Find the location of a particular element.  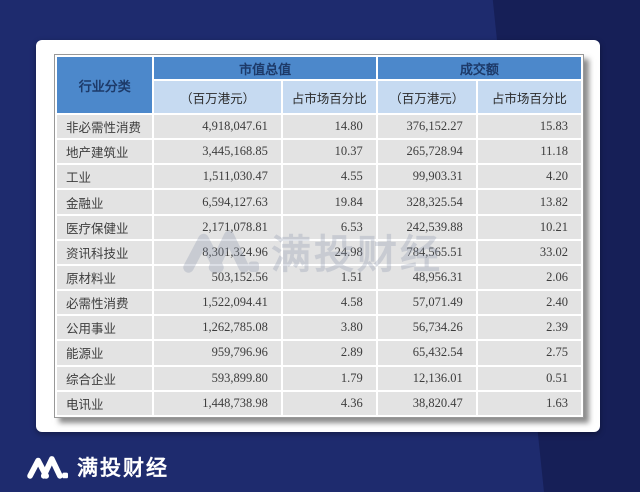

cell-turnover: 784,565.51 is located at coordinates (426, 252).